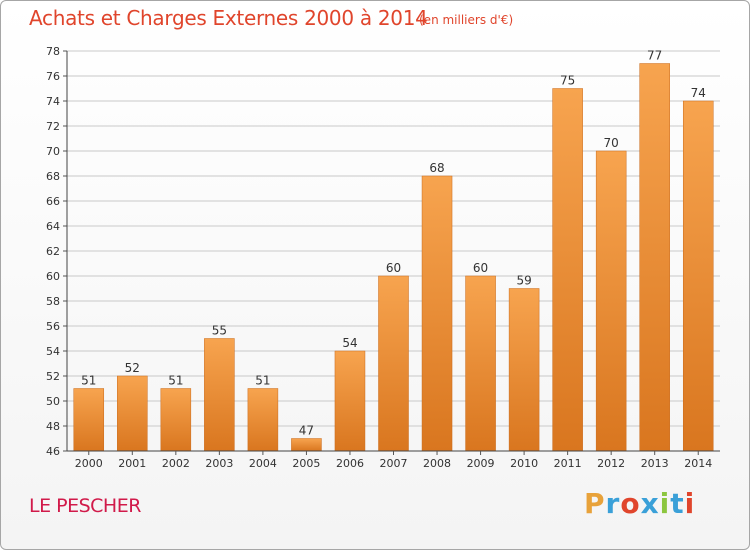  Describe the element at coordinates (219, 395) in the screenshot. I see `bar-2003` at that location.